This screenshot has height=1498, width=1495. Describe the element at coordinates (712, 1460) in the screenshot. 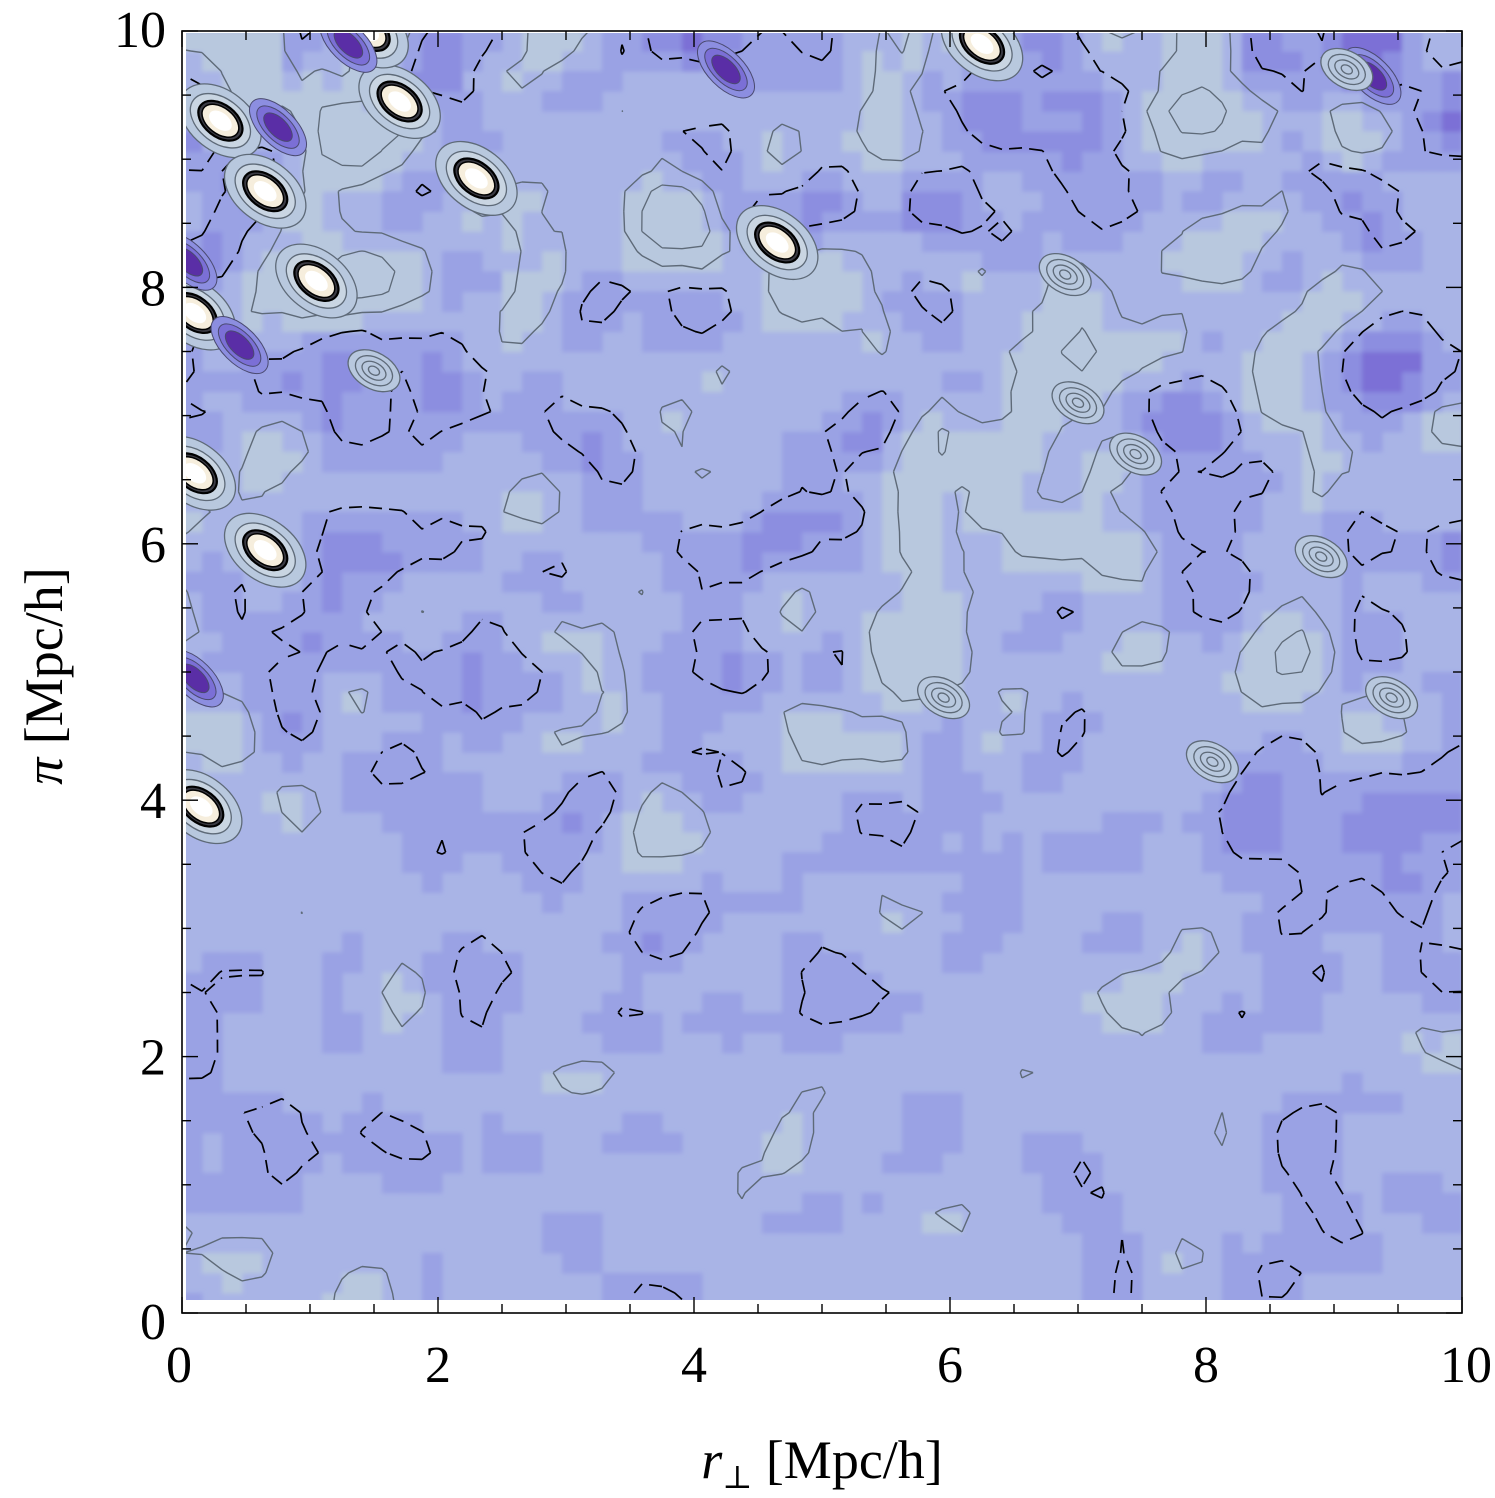

I see `x-axis-symbol: r` at that location.